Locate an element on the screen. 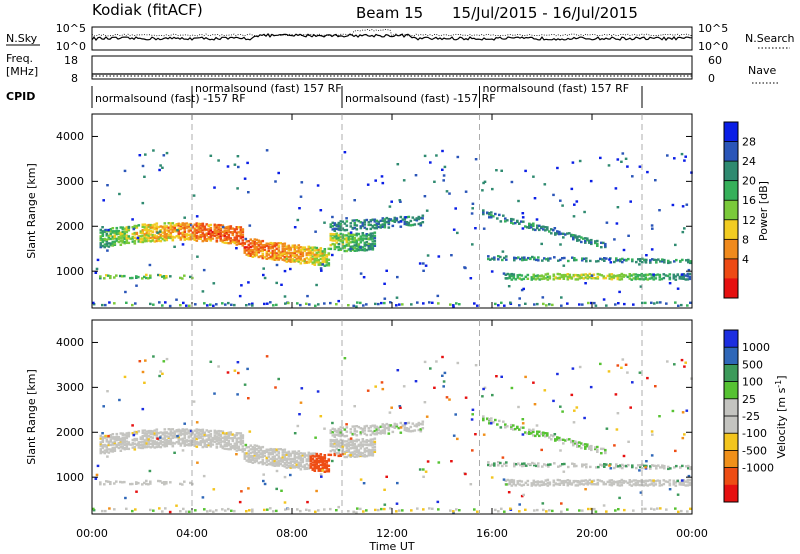 The width and height of the screenshot is (800, 554). colorbar-swatch is located at coordinates (731, 151).